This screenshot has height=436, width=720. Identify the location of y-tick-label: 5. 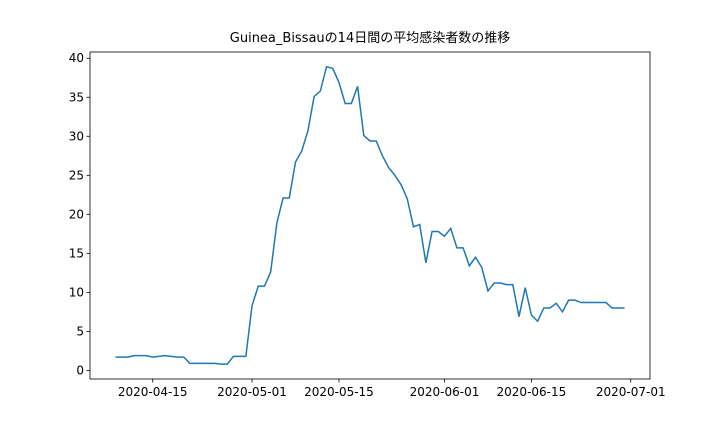
(80, 331).